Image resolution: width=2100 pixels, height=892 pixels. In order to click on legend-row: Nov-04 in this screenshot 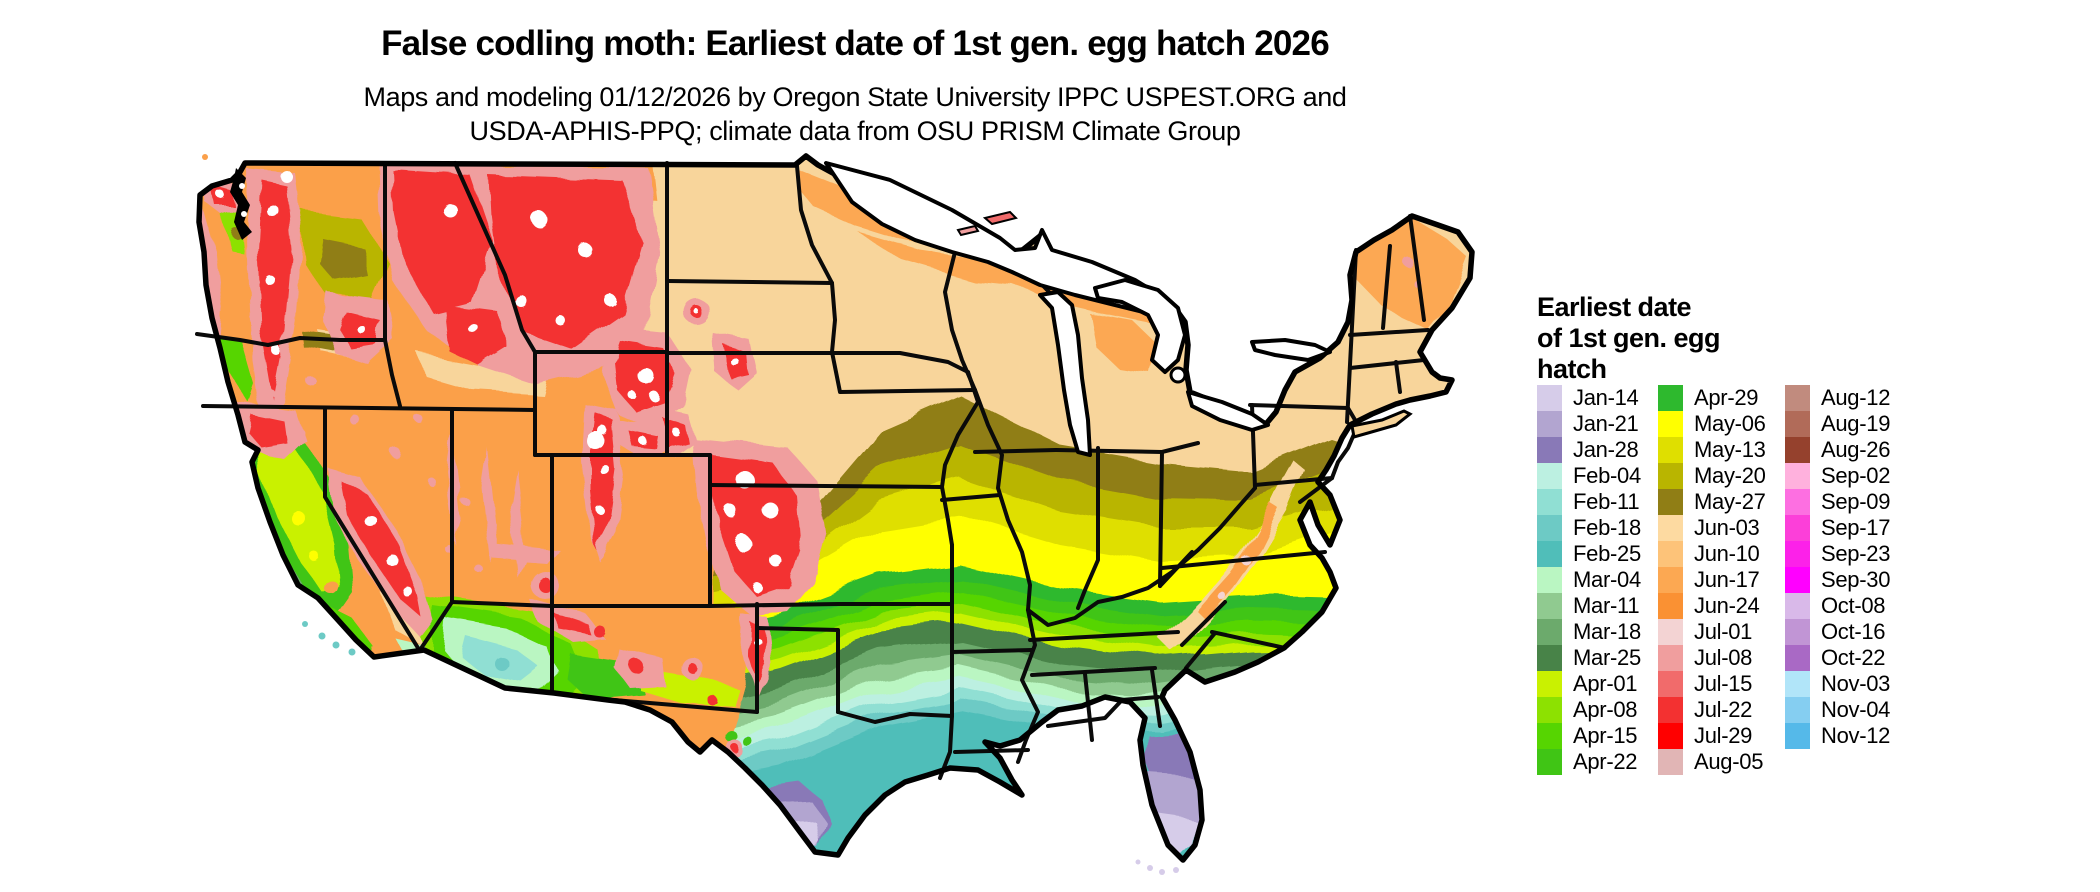, I will do `click(1837, 710)`.